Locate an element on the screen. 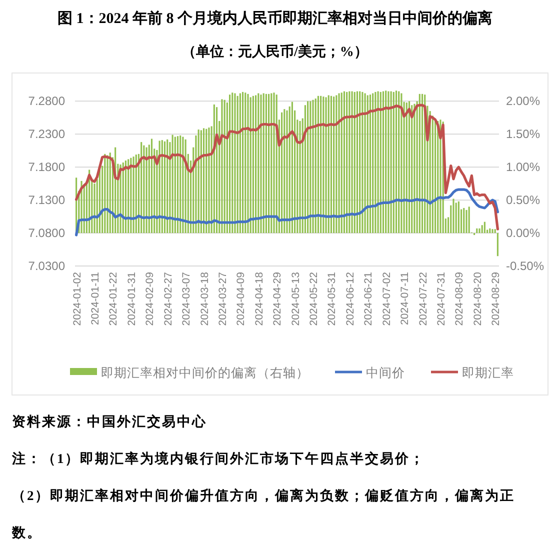 The image size is (550, 551). x-tick-label: 2024-05-22 is located at coordinates (314, 299).